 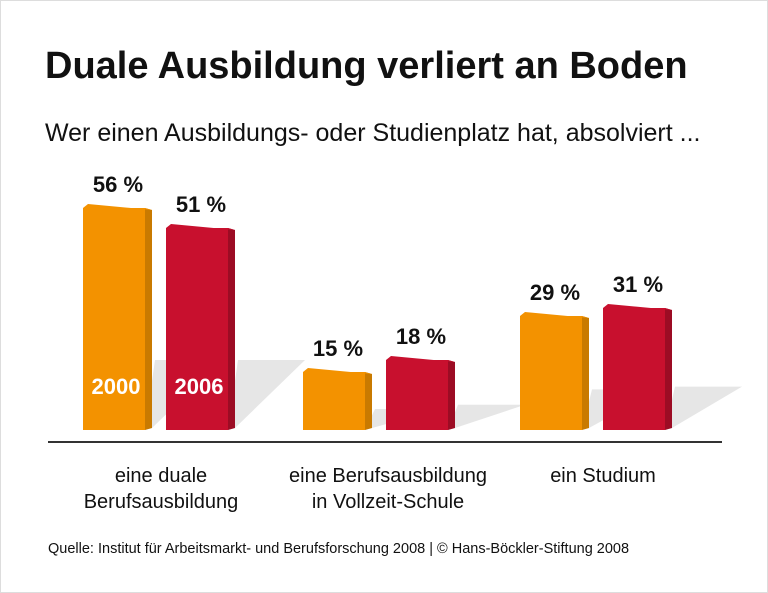 I want to click on legend-label-2006: 2006, so click(x=199, y=386).